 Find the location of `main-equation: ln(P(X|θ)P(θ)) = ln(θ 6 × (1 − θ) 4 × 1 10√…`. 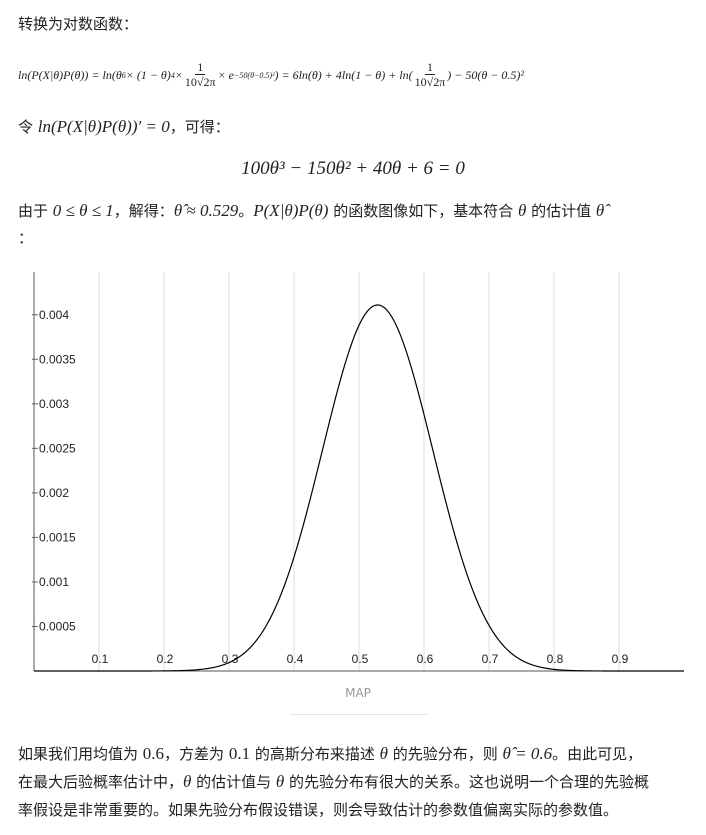

main-equation: ln(P(X|θ)P(θ)) = ln(θ 6 × (1 − θ) 4 × 1 10√… is located at coordinates (362, 75).